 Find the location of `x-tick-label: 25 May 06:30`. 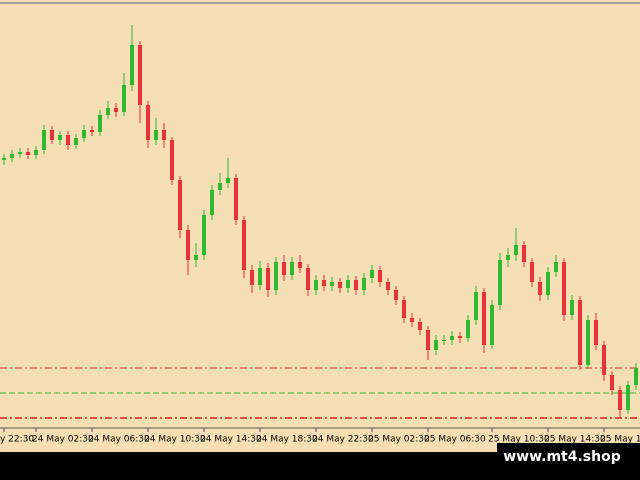

x-tick-label: 25 May 06:30 is located at coordinates (455, 440).